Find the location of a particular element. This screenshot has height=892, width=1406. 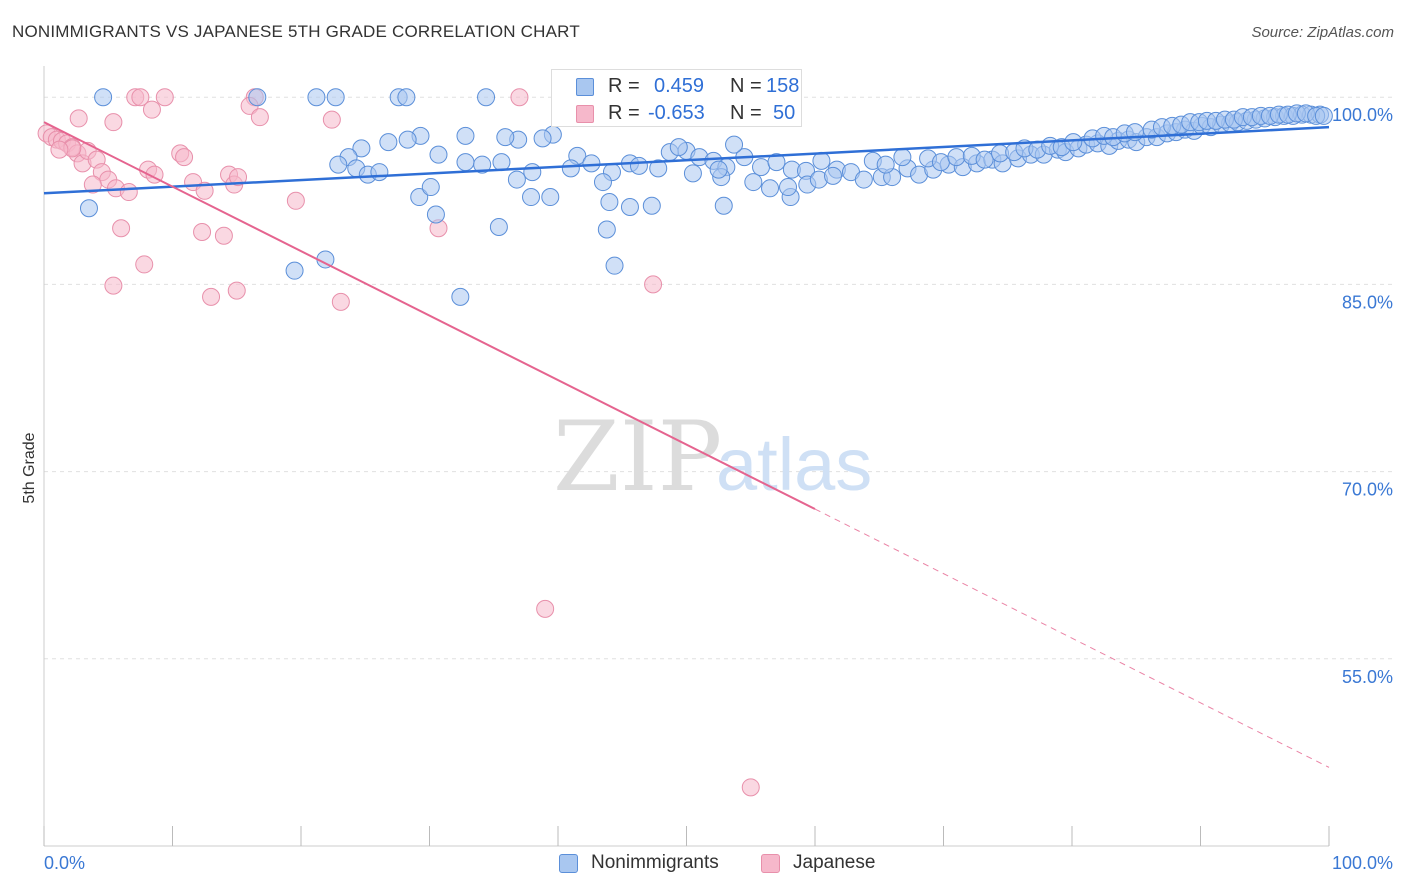

nonimmigrants-legend-label: Nonimmigrants is located at coordinates (655, 862).